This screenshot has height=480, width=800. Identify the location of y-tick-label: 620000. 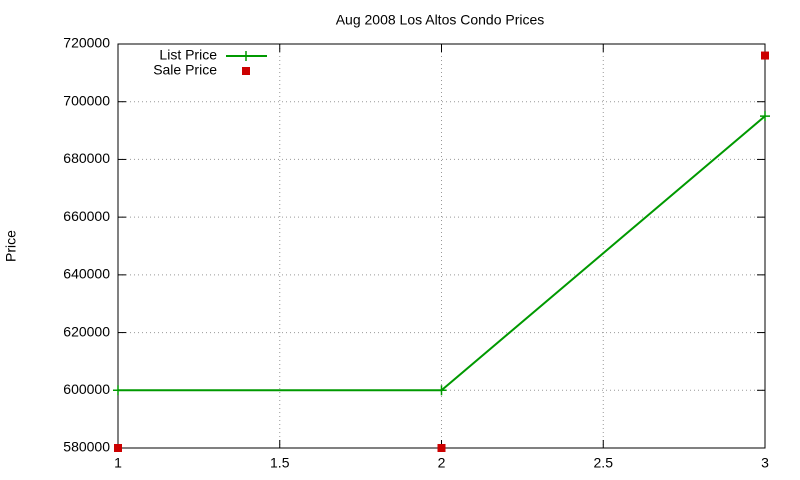
(86, 331).